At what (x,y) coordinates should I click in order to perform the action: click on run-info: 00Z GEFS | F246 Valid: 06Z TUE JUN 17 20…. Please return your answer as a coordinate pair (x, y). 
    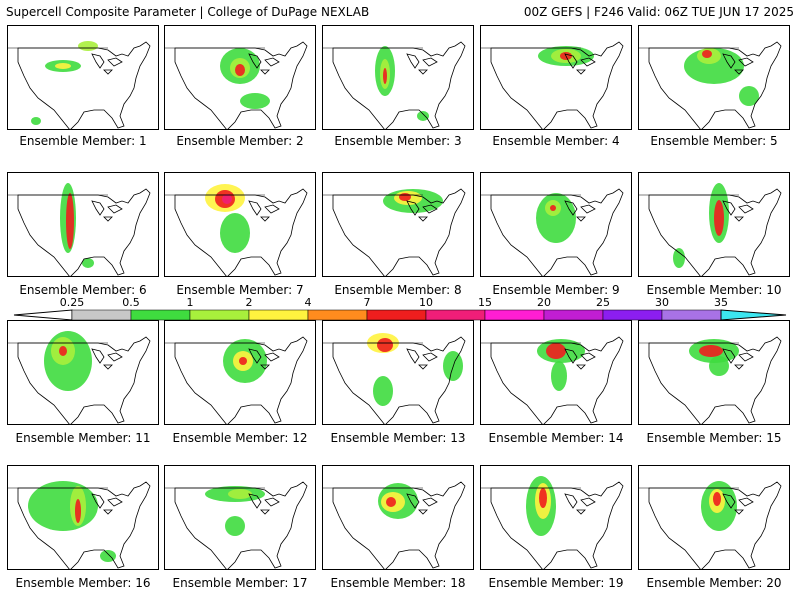
    Looking at the image, I should click on (658, 12).